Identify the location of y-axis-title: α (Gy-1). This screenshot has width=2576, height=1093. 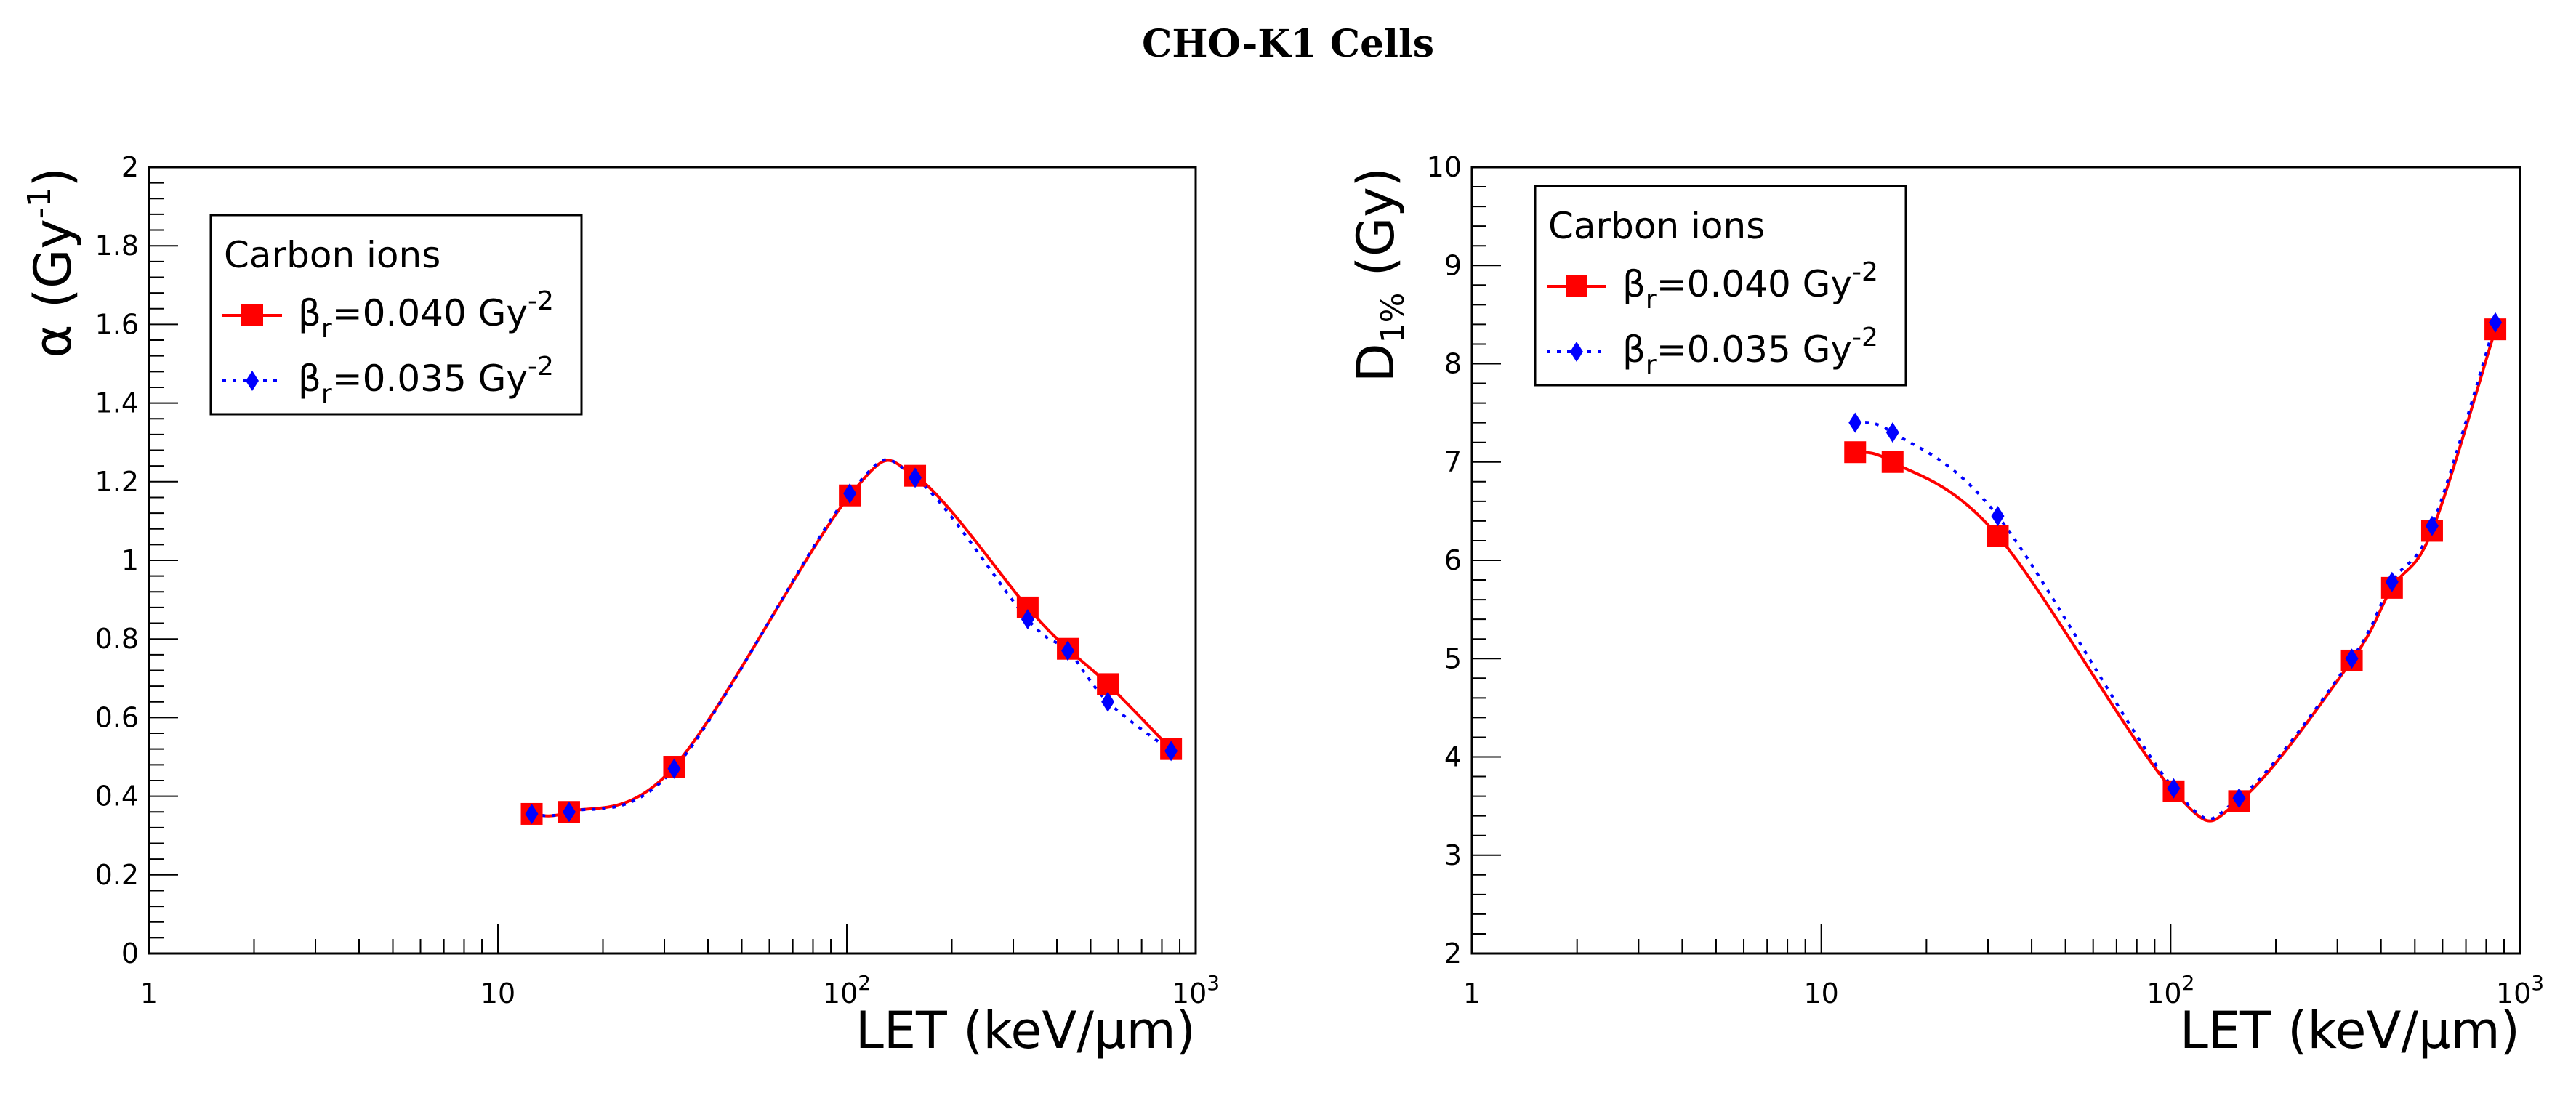
(52, 262).